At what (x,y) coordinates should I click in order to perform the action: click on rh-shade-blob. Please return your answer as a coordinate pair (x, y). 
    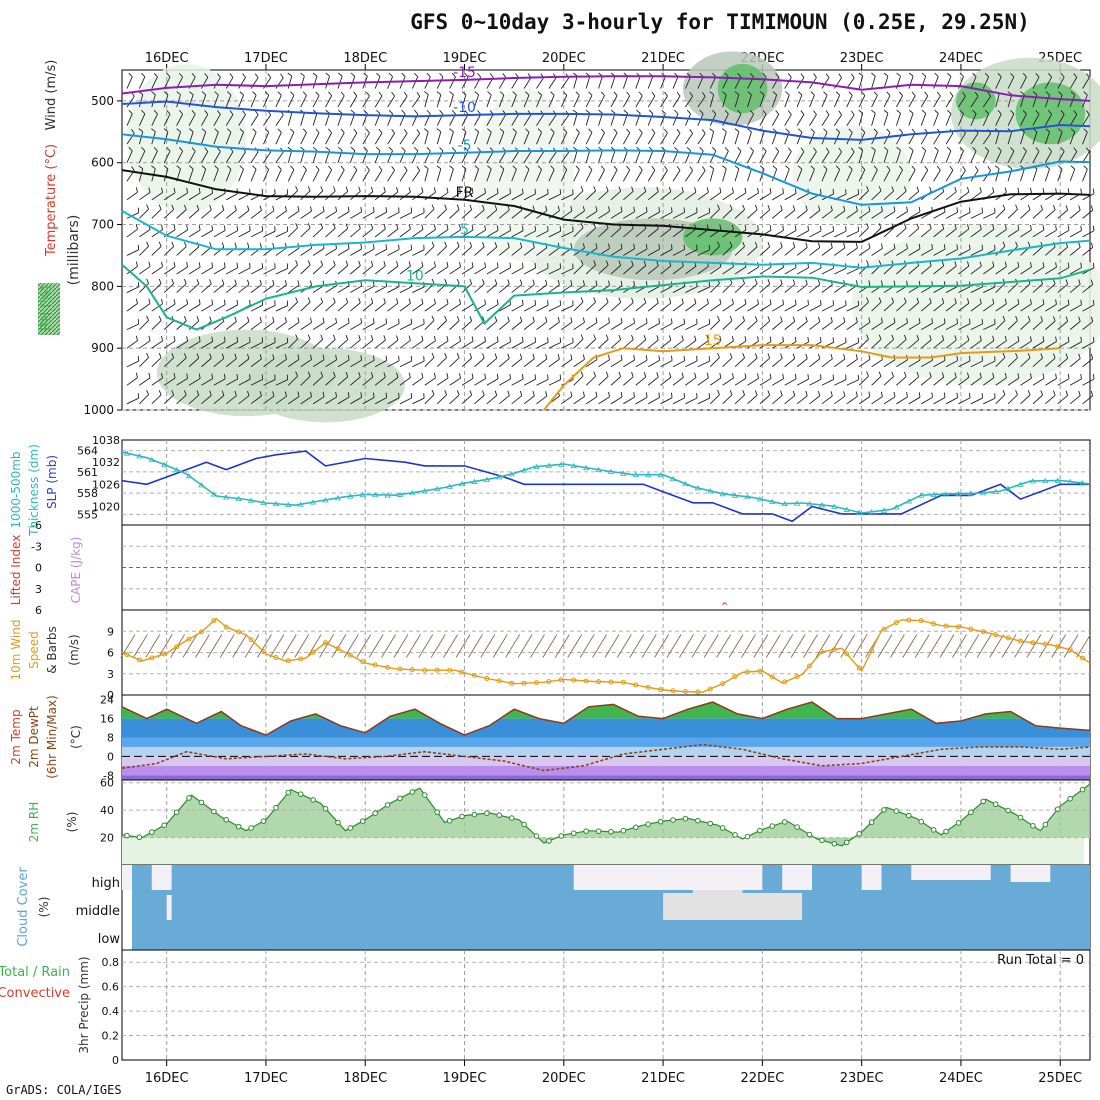
    Looking at the image, I should click on (712, 237).